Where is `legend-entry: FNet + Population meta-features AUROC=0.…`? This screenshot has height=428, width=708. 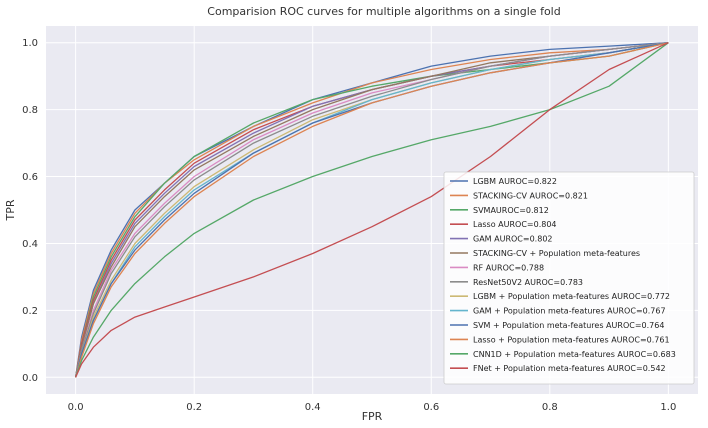 legend-entry: FNet + Population meta-features AUROC=0.… is located at coordinates (569, 368).